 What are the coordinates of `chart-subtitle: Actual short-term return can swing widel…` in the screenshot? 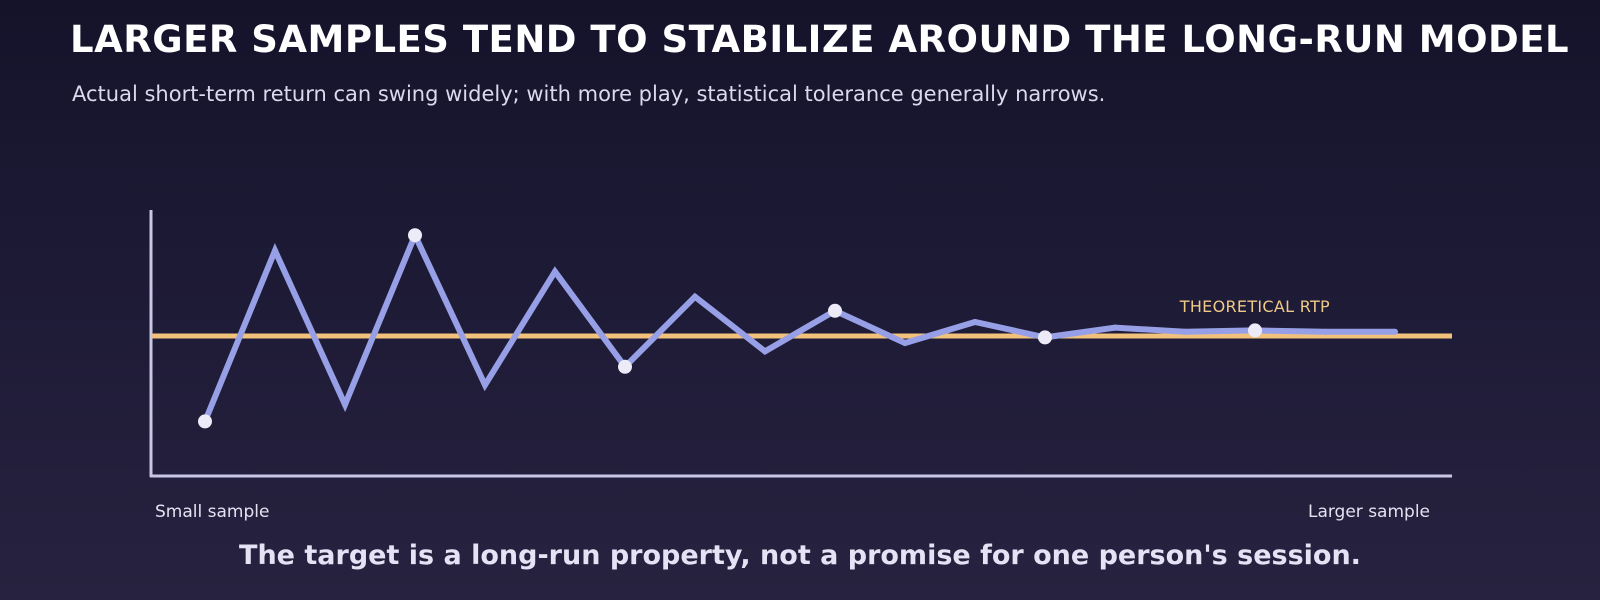 It's located at (589, 94).